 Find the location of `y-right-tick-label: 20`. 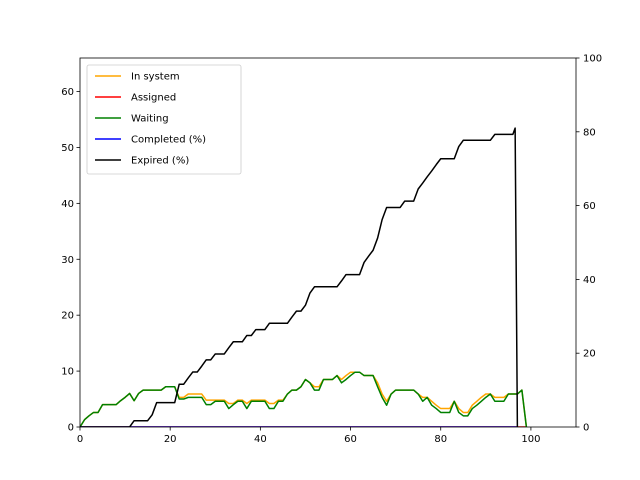

y-right-tick-label: 20 is located at coordinates (589, 354).